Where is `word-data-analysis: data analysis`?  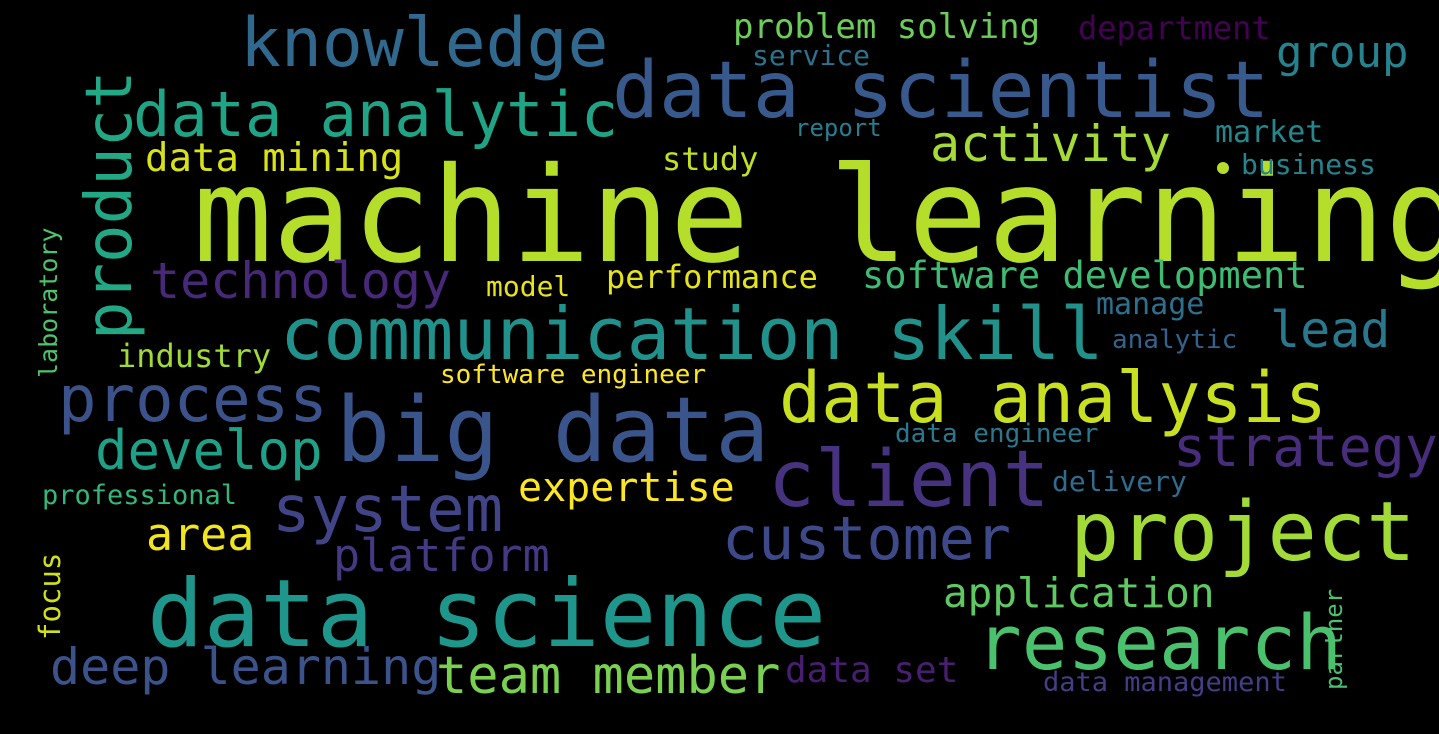
word-data-analysis: data analysis is located at coordinates (1053, 398).